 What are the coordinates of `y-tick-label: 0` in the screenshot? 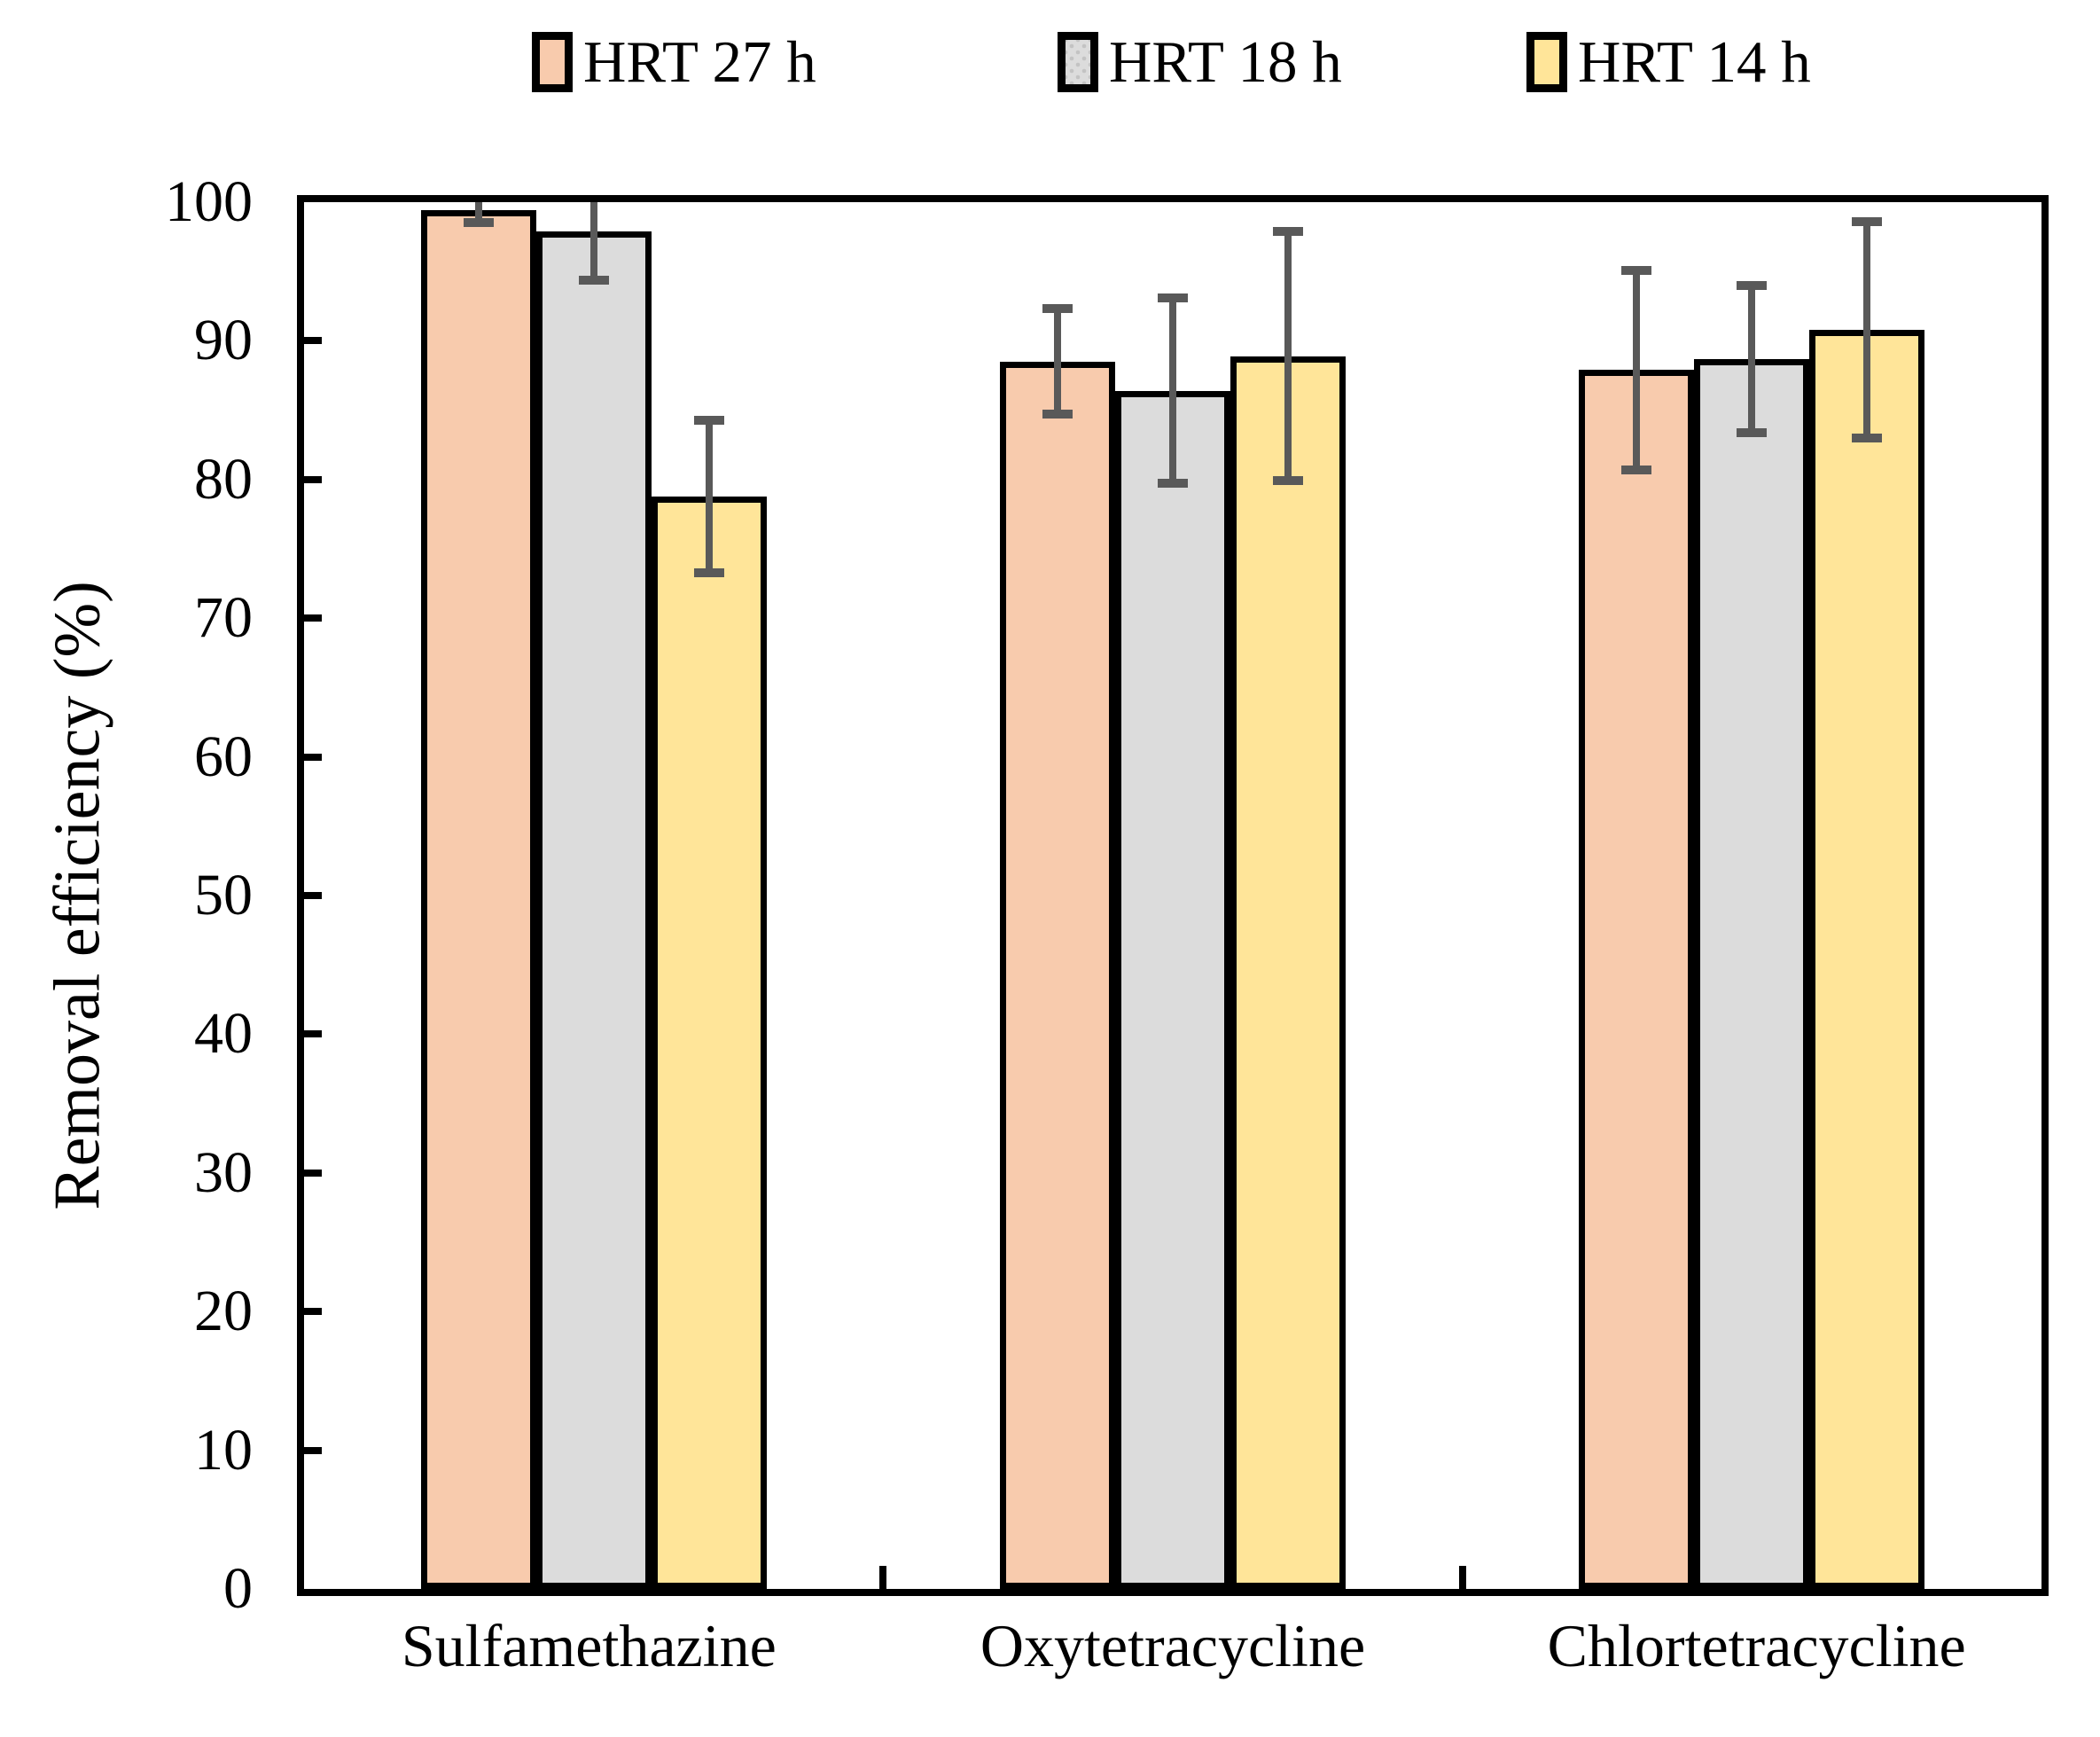 It's located at (238, 1588).